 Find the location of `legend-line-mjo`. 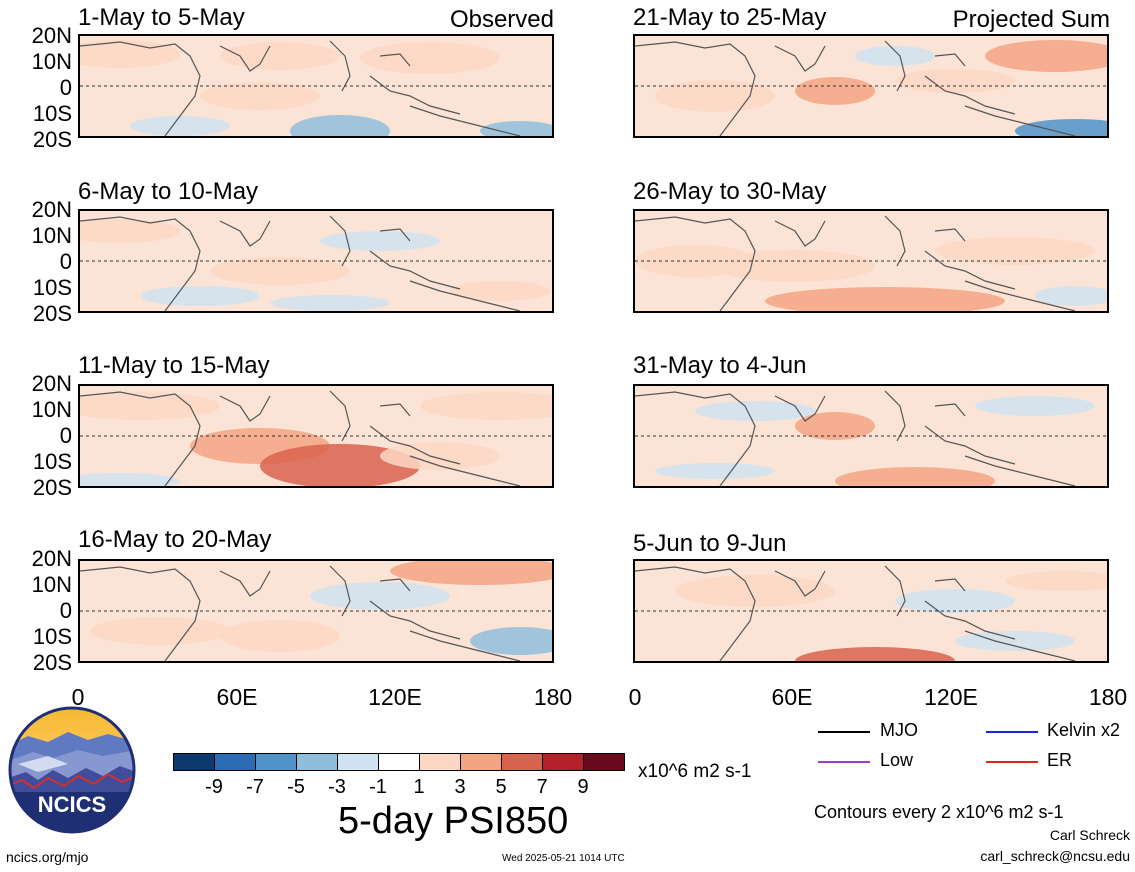

legend-line-mjo is located at coordinates (844, 732).